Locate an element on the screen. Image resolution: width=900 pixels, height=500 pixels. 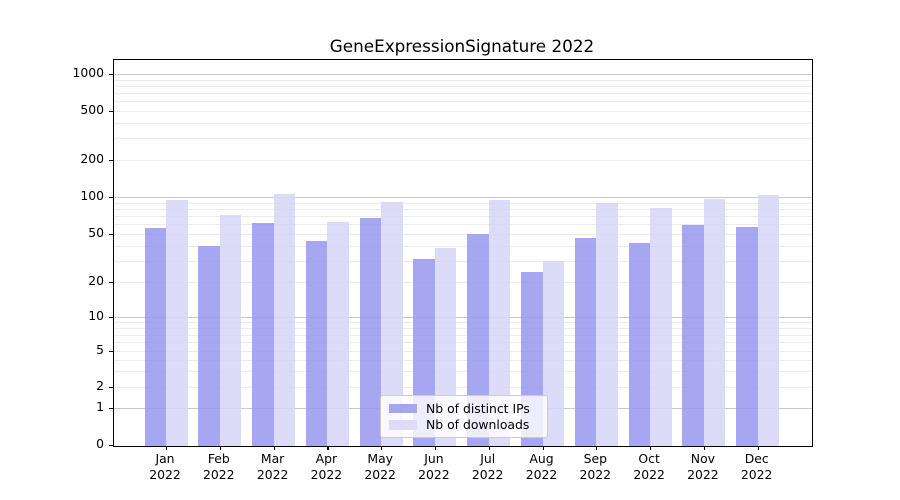
x-tick-label-jun: Jun 2022 is located at coordinates (434, 466).